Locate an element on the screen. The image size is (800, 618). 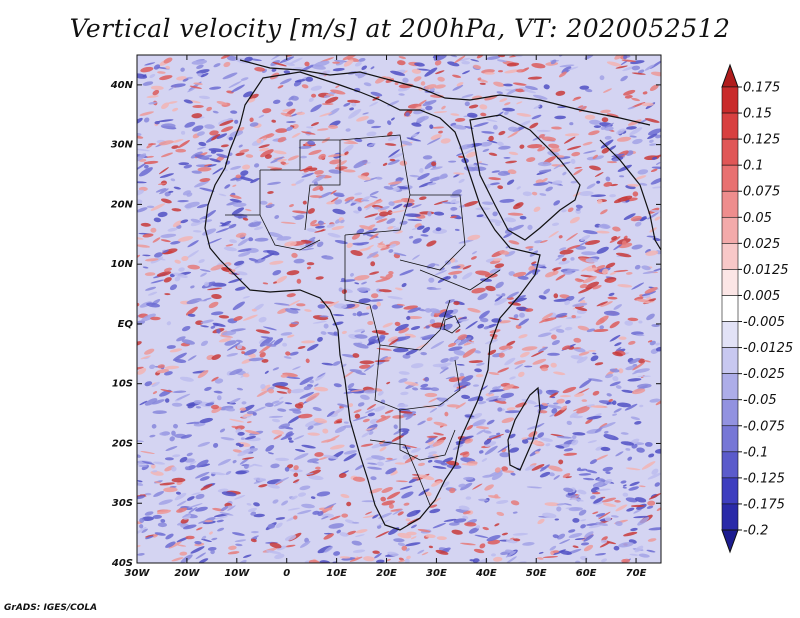
colorbar-label: 0.025 is located at coordinates (761, 244).